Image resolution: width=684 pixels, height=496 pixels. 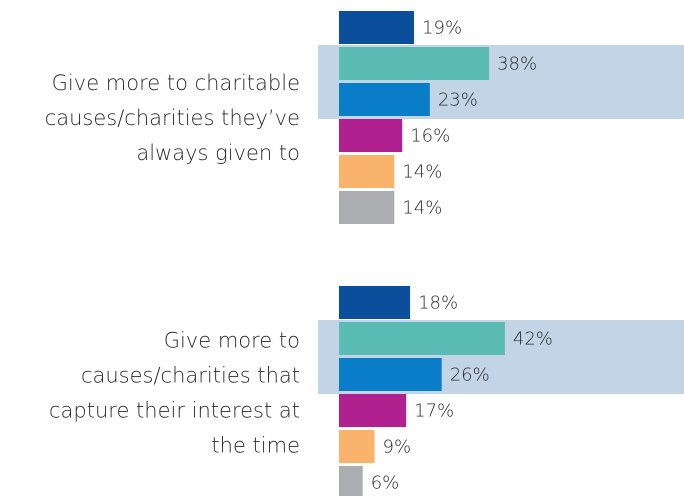 What do you see at coordinates (218, 153) in the screenshot?
I see `category-label: always given to` at bounding box center [218, 153].